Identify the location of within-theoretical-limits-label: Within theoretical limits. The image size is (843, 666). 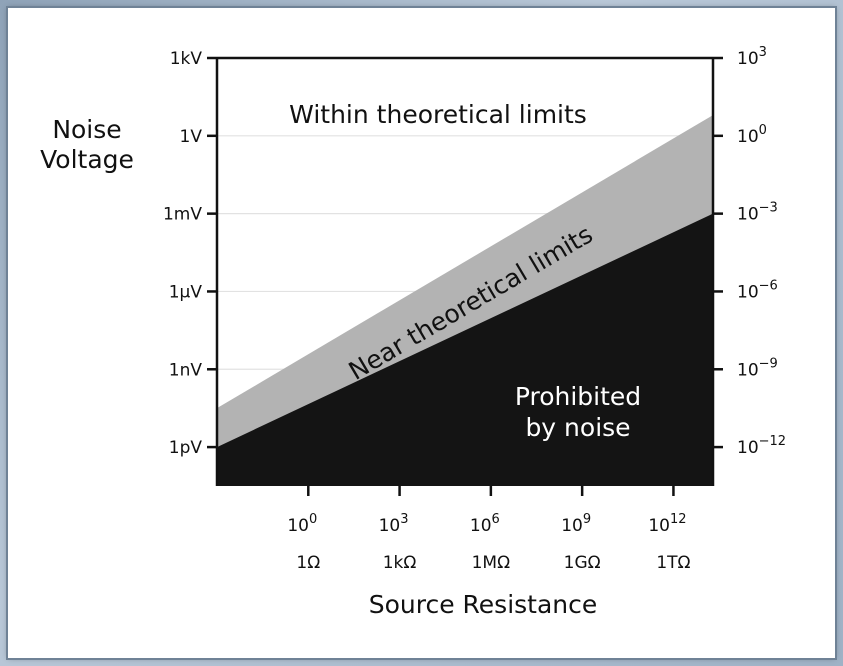
(438, 114).